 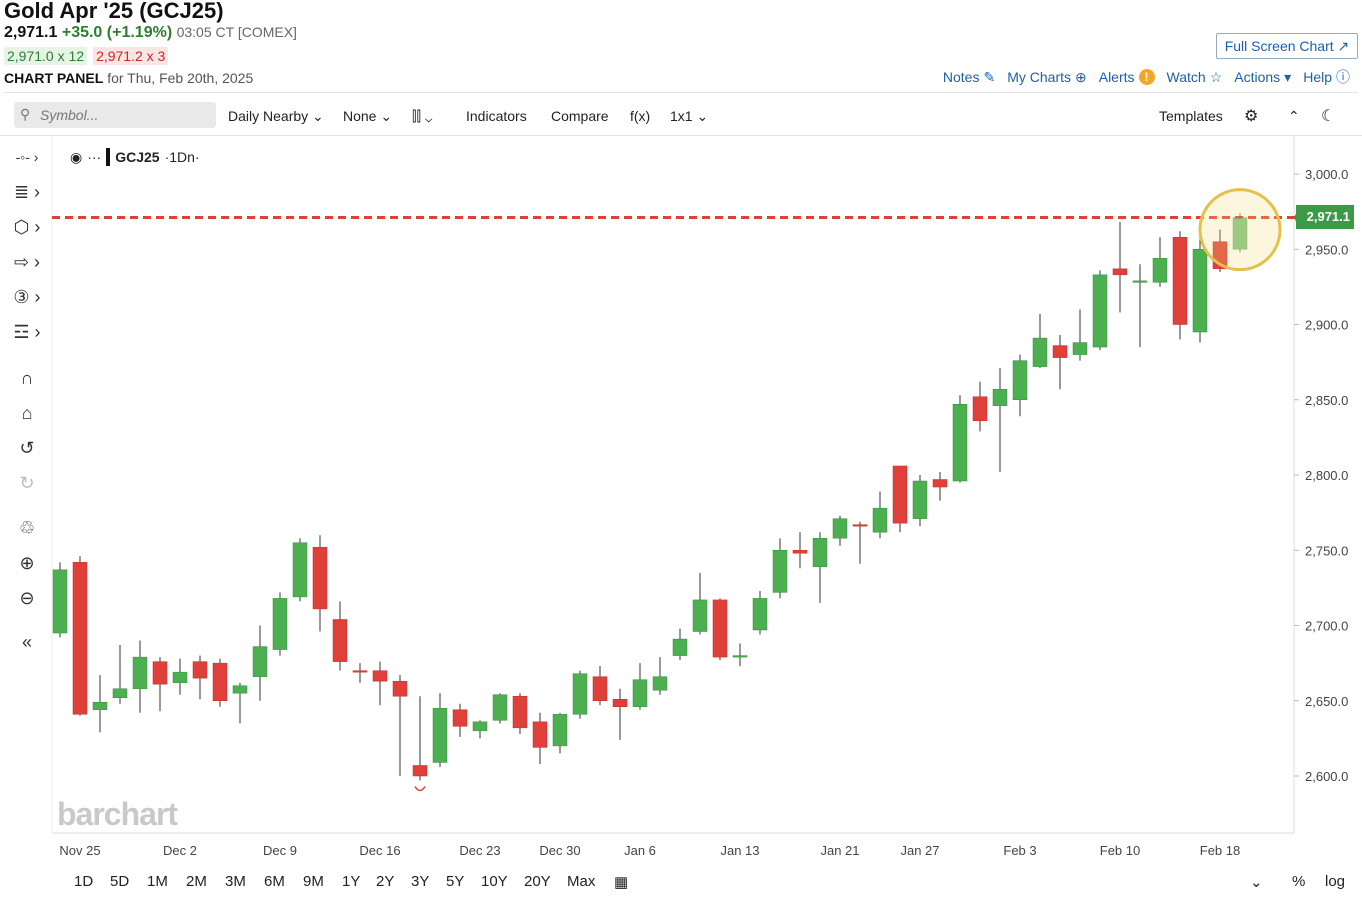 What do you see at coordinates (1047, 77) in the screenshot?
I see `my-charts-link: My Charts ⊕` at bounding box center [1047, 77].